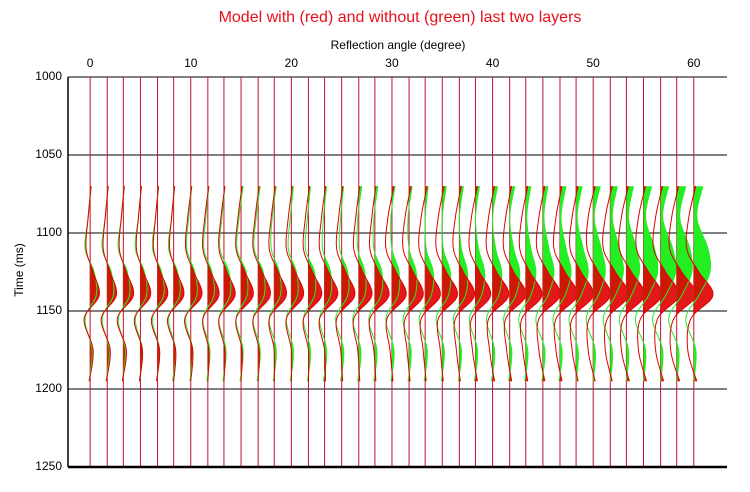 The width and height of the screenshot is (750, 492). I want to click on x-tick-label: 50, so click(594, 63).